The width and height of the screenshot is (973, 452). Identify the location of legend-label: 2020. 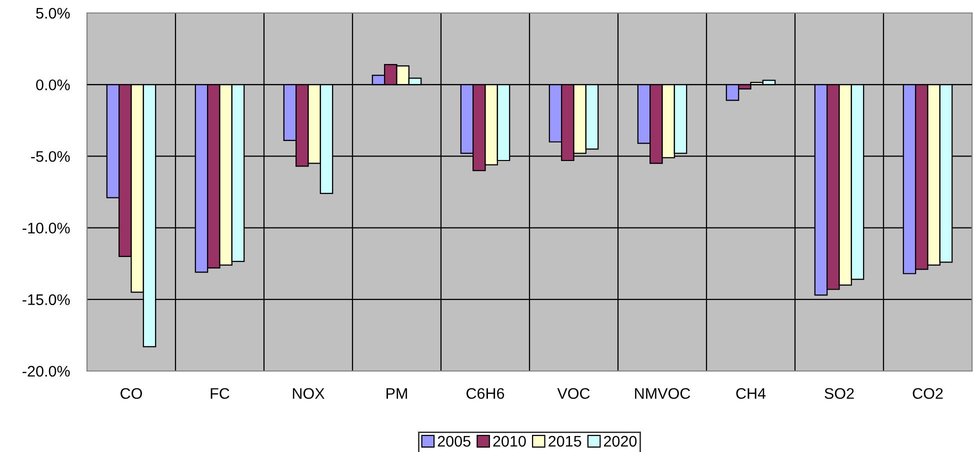
(620, 441).